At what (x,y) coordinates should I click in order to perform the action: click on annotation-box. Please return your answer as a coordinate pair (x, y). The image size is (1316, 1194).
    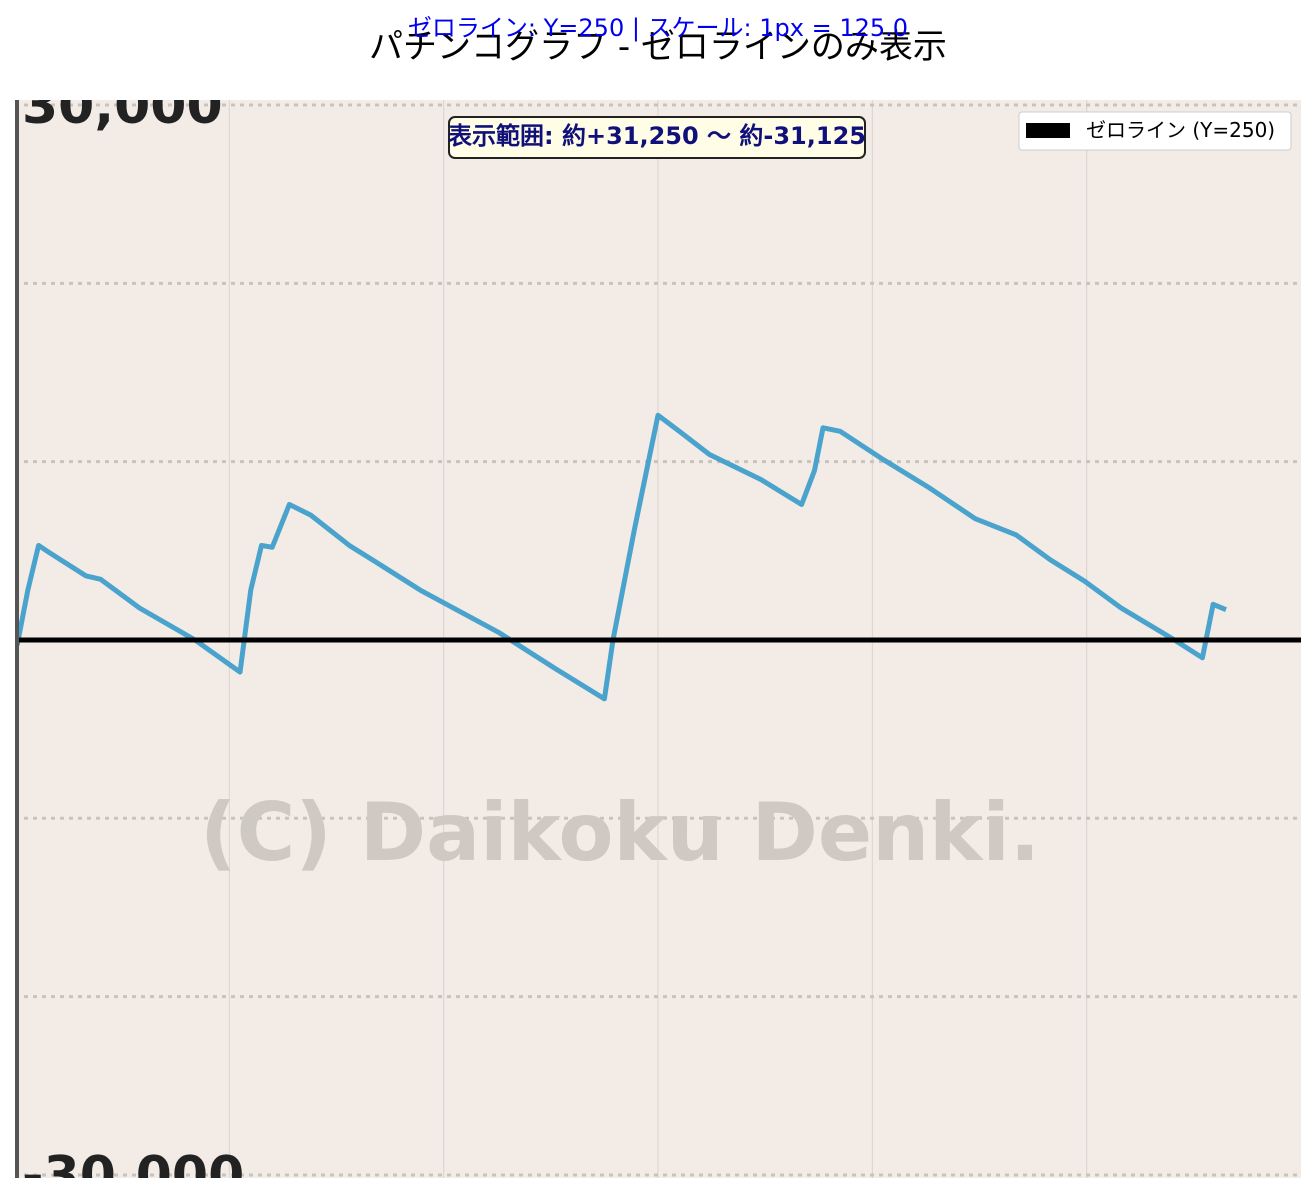
    Looking at the image, I should click on (657, 137).